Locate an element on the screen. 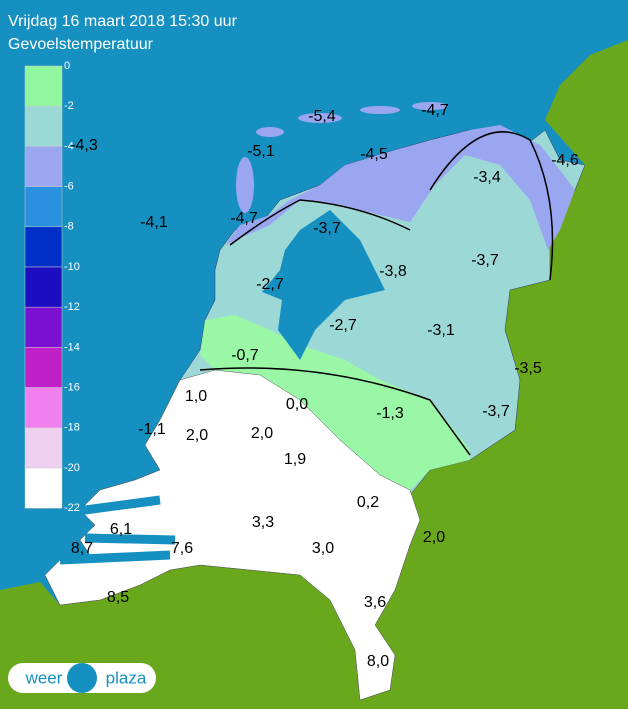  region-purple is located at coordinates (400, 187).